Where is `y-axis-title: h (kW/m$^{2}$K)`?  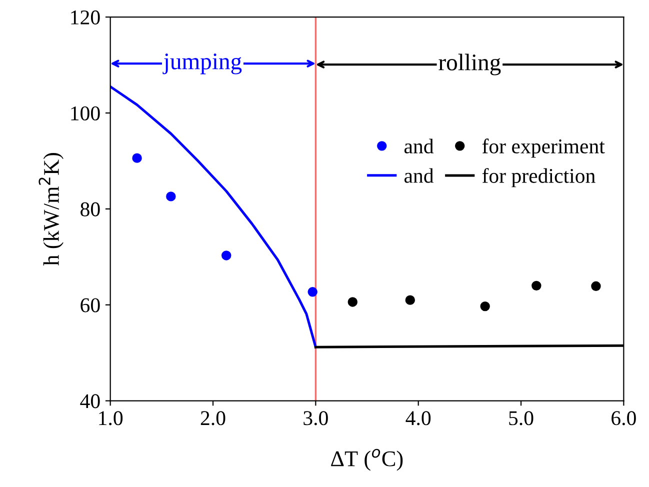 y-axis-title: h (kW/m$^{2}$K) is located at coordinates (51, 209).